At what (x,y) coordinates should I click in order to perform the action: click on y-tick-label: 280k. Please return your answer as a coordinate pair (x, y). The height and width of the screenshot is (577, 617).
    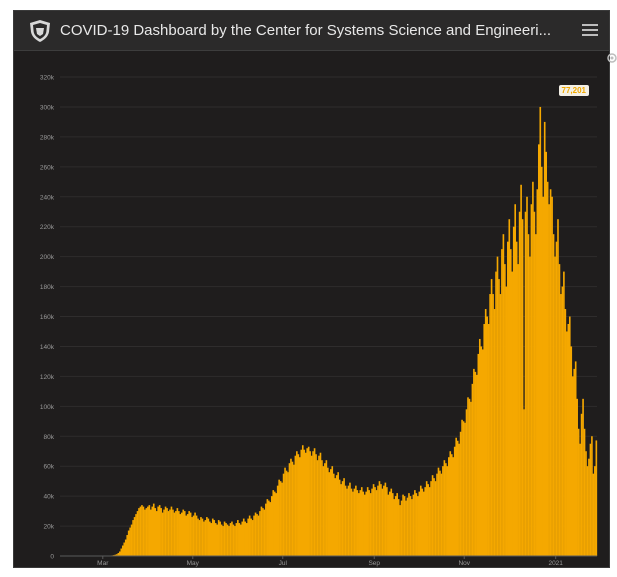
    Looking at the image, I should click on (47, 137).